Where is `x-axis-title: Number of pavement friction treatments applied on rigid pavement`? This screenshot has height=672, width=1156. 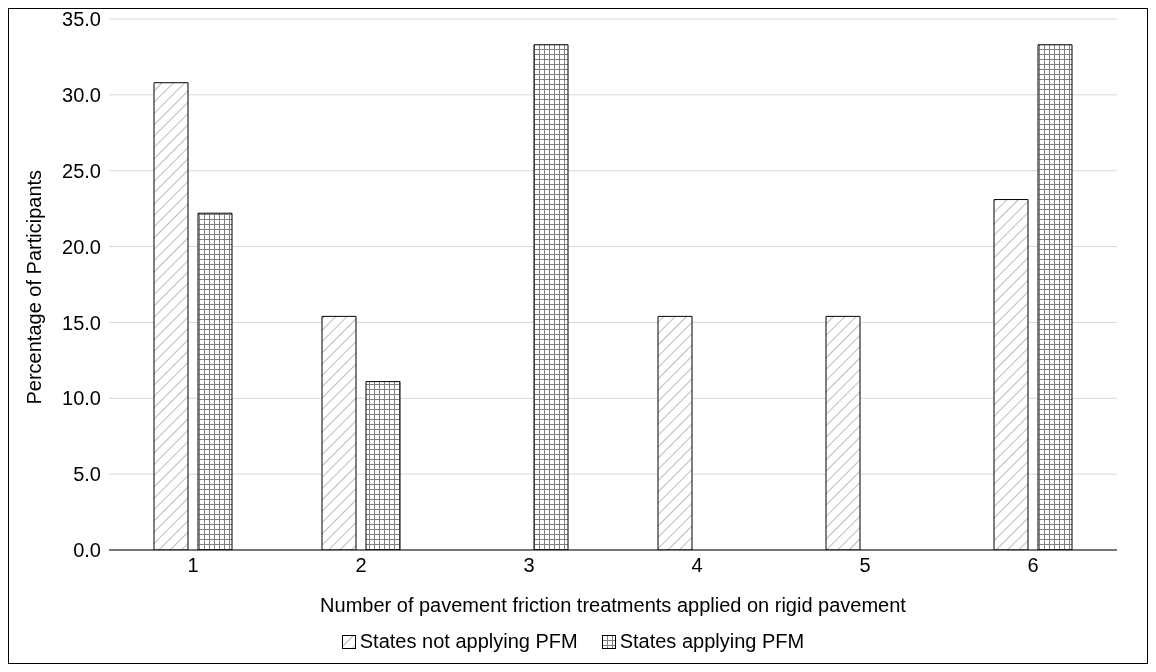 x-axis-title: Number of pavement friction treatments applied on rigid pavement is located at coordinates (613, 605).